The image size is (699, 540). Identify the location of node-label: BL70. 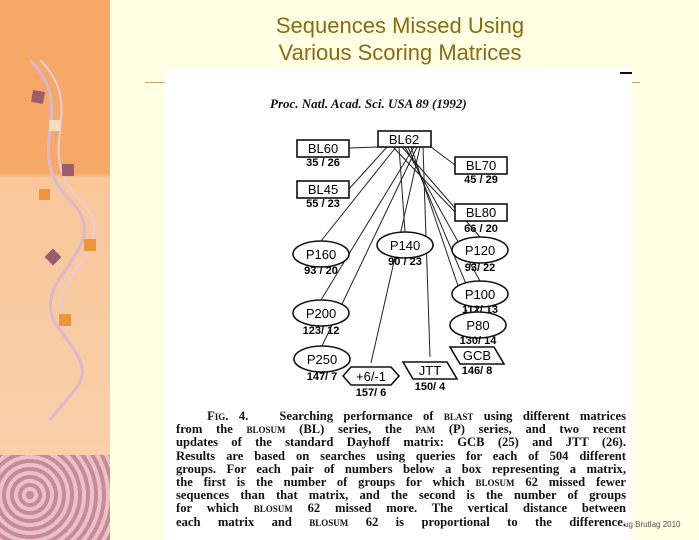
(481, 165).